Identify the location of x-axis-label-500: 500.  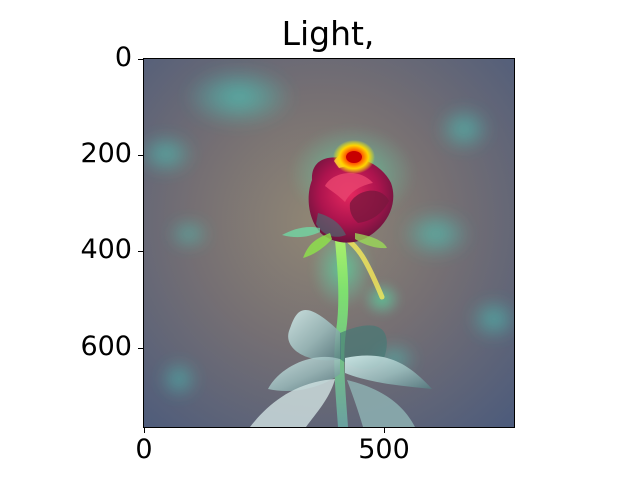
(384, 449).